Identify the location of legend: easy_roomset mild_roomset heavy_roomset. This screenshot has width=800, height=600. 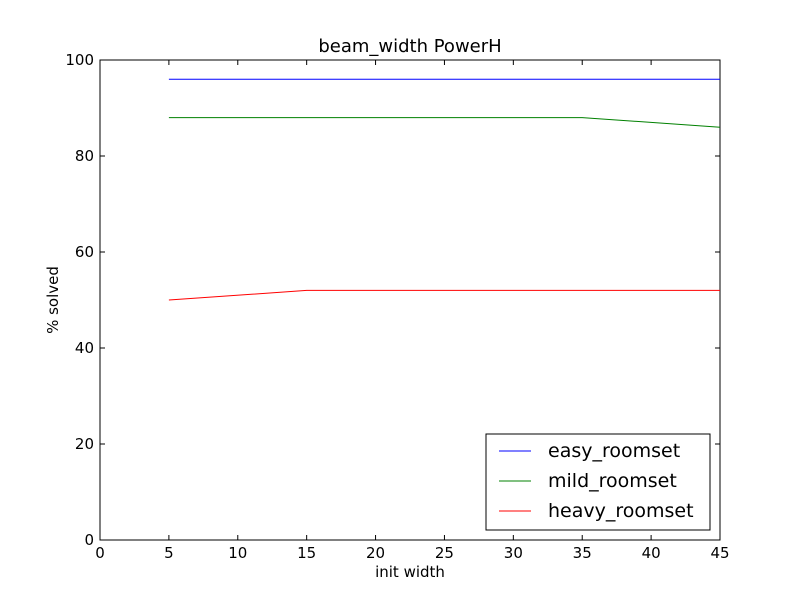
(598, 482).